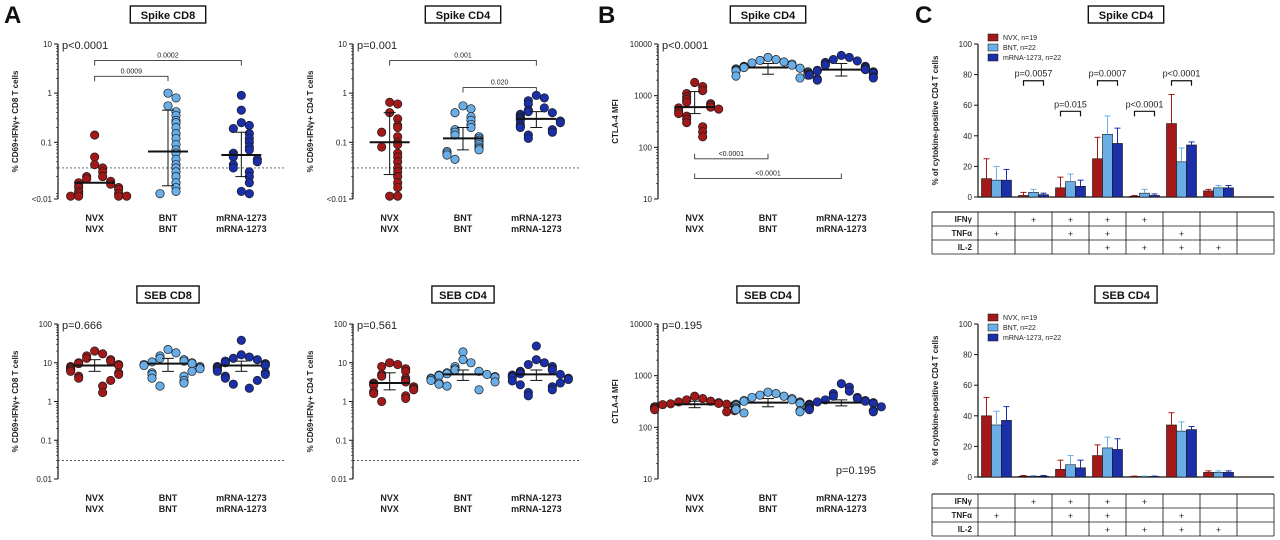  I want to click on comparison-label: p<0.0001, so click(1182, 74).